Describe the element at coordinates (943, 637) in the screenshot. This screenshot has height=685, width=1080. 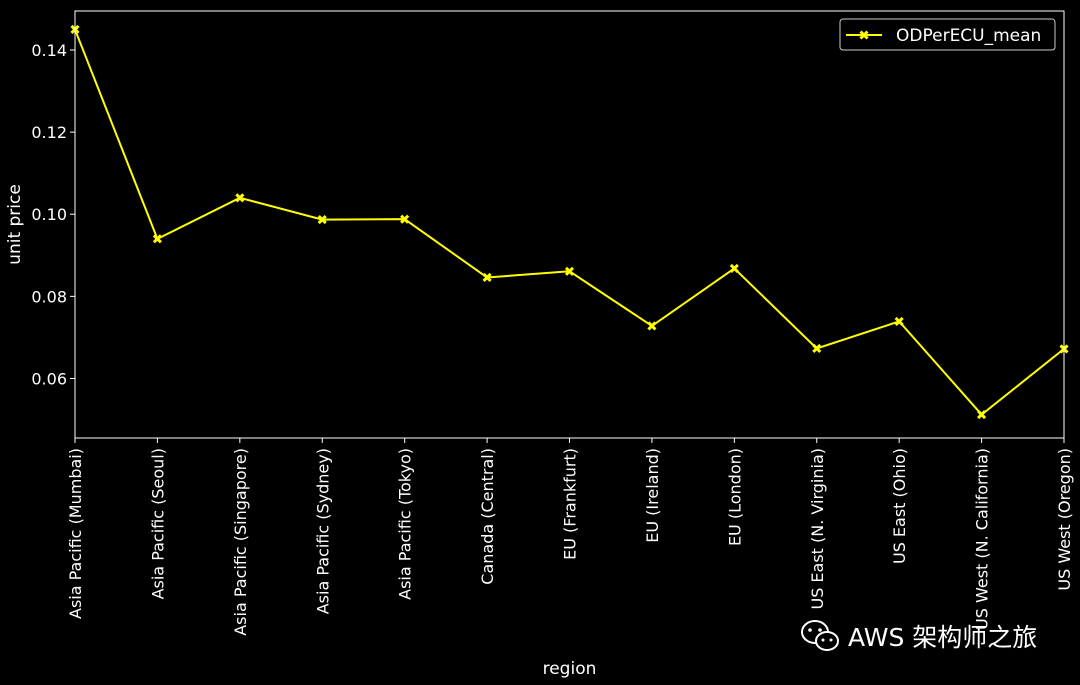
I see `watermark-text: AWS 架构师之旅` at that location.